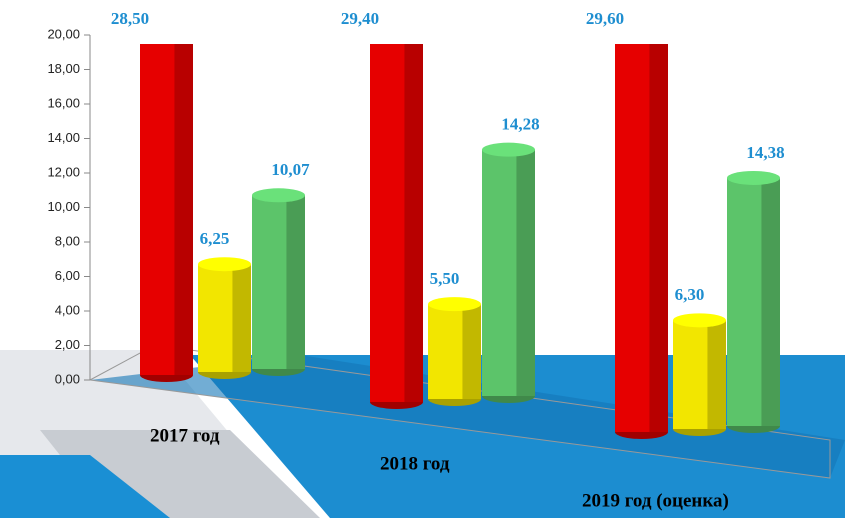 Image resolution: width=845 pixels, height=518 pixels. What do you see at coordinates (290, 169) in the screenshot?
I see `value-label: 10,07` at bounding box center [290, 169].